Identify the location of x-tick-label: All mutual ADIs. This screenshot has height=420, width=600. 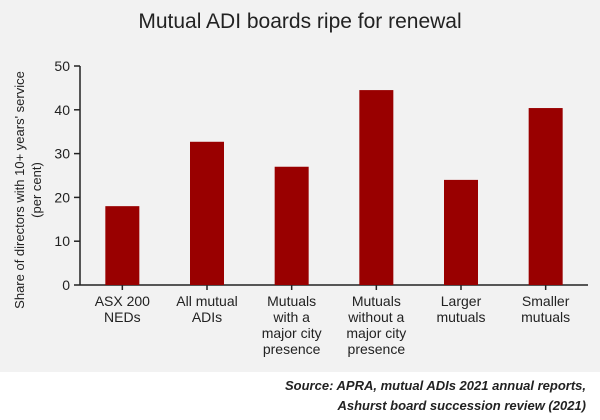
(206, 309).